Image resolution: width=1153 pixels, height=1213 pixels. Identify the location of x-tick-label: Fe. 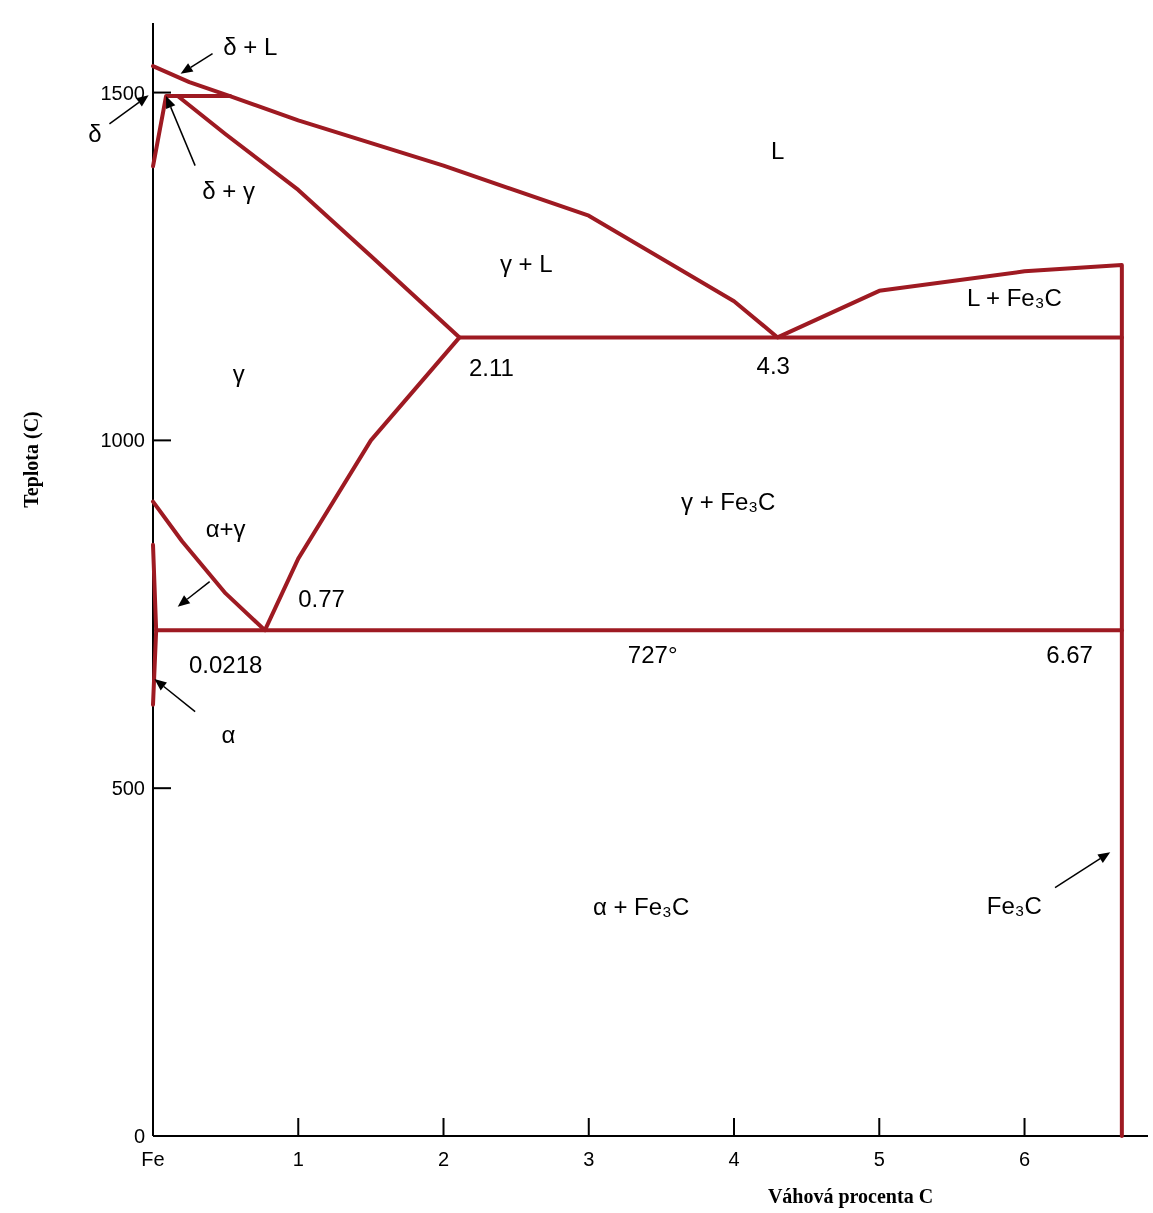
(153, 1159).